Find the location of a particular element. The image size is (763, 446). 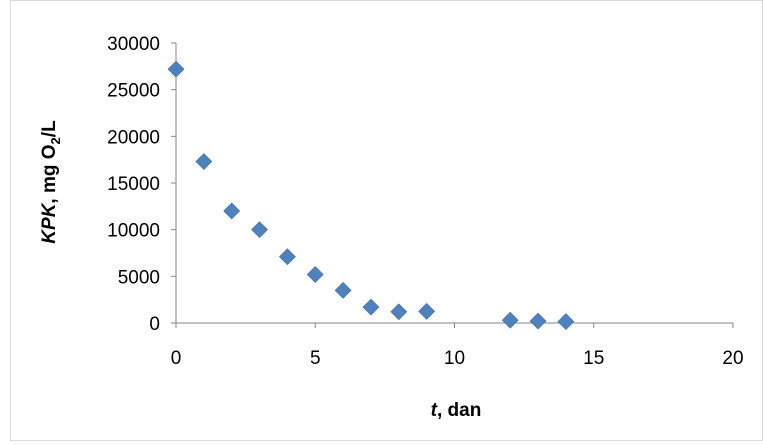

x-tick-label: 10 is located at coordinates (454, 358).